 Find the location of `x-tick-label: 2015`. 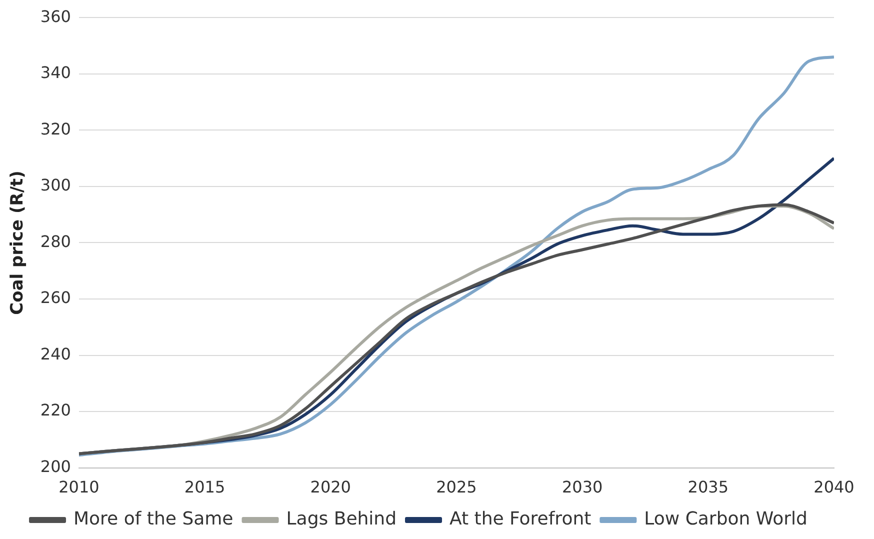

x-tick-label: 2015 is located at coordinates (205, 487).